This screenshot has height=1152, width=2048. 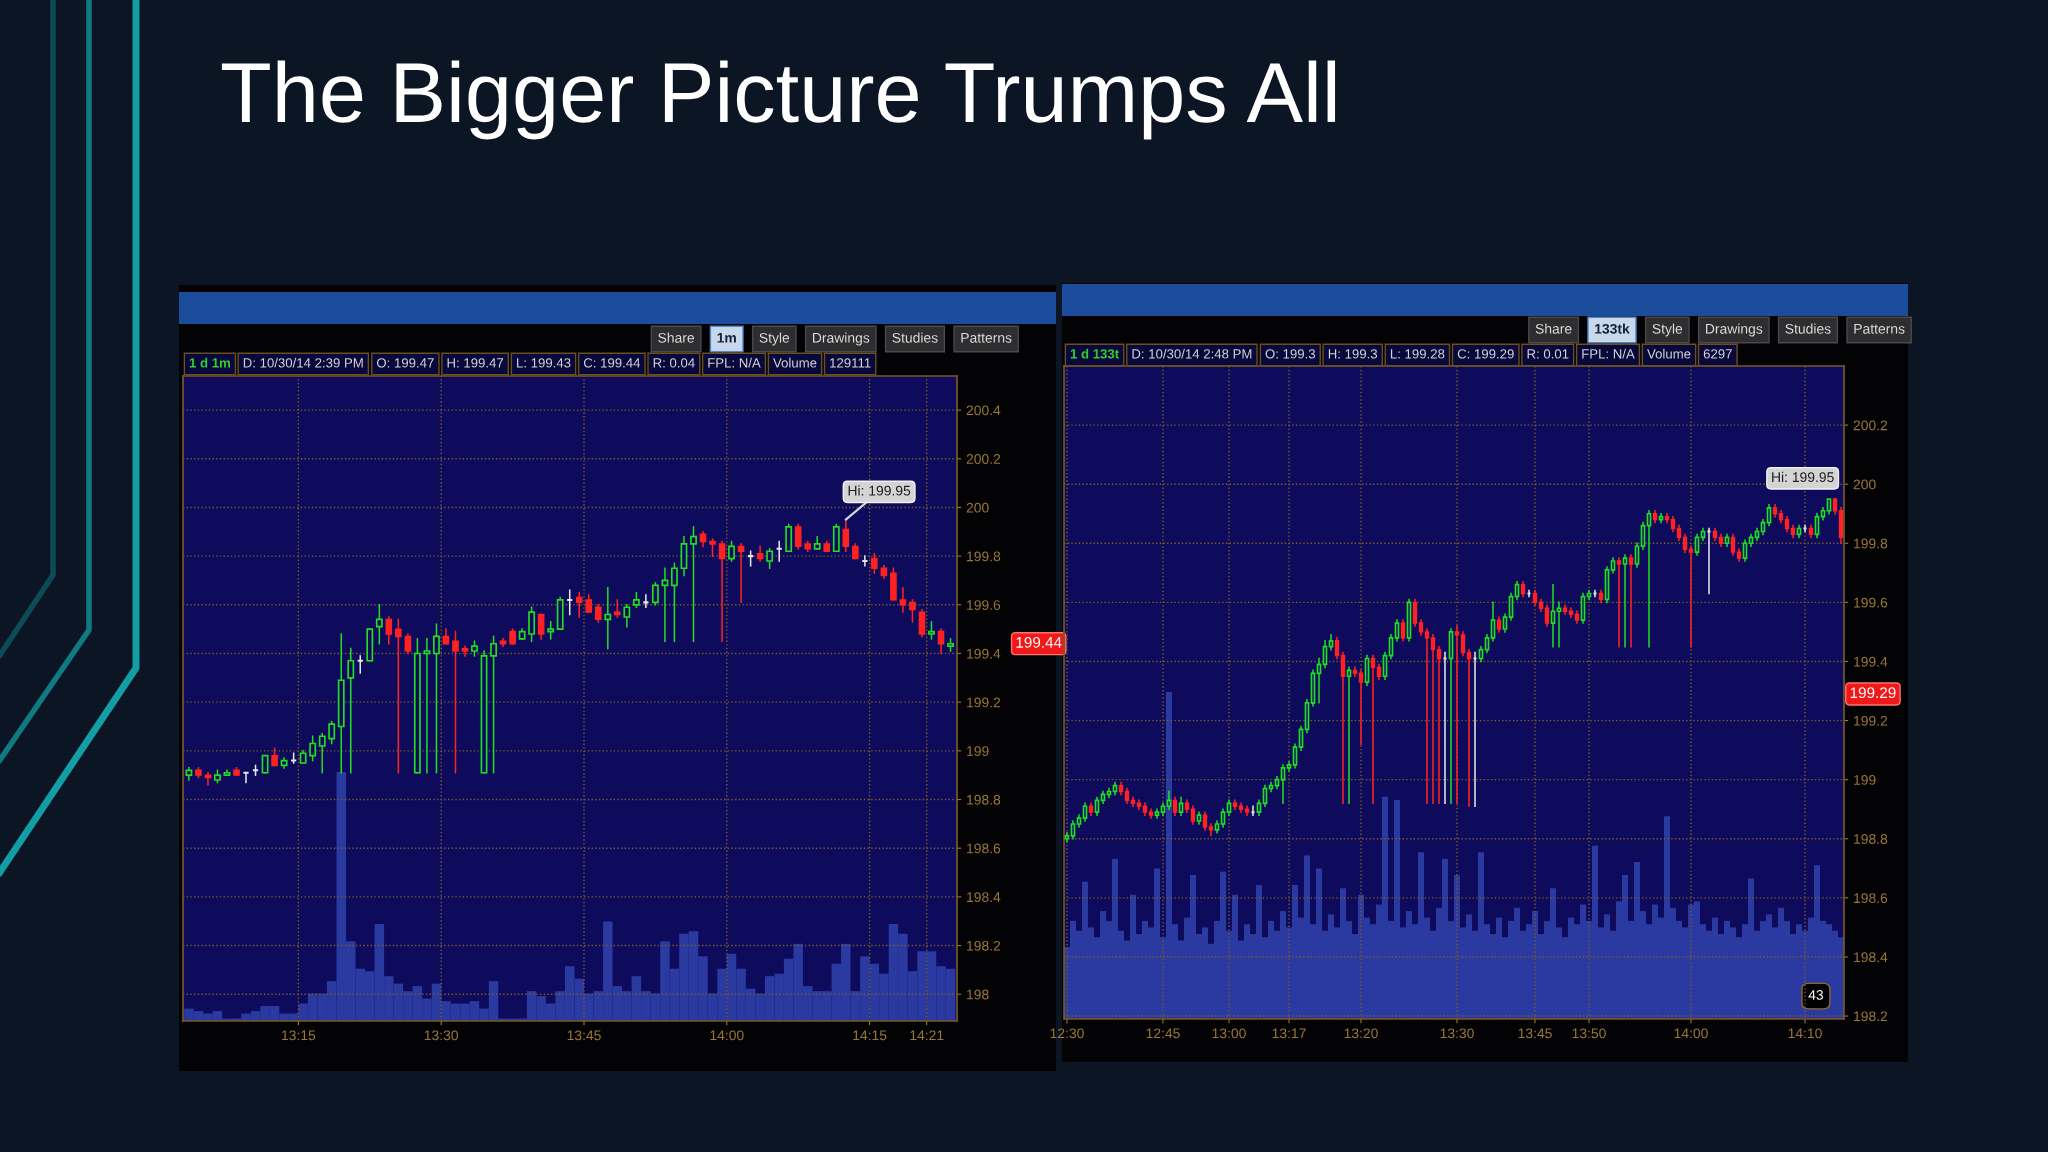 What do you see at coordinates (405, 363) in the screenshot?
I see `text: O: 199.47` at bounding box center [405, 363].